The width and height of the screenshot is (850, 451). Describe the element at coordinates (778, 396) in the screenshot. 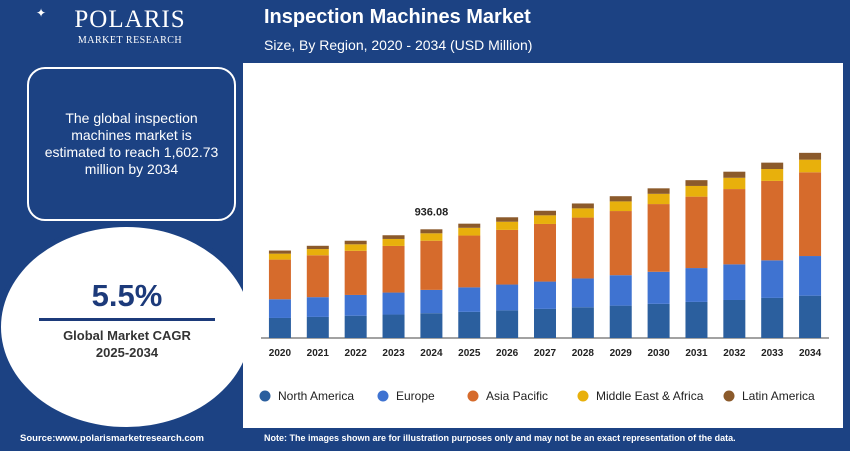

I see `legend-label: Latin America` at that location.